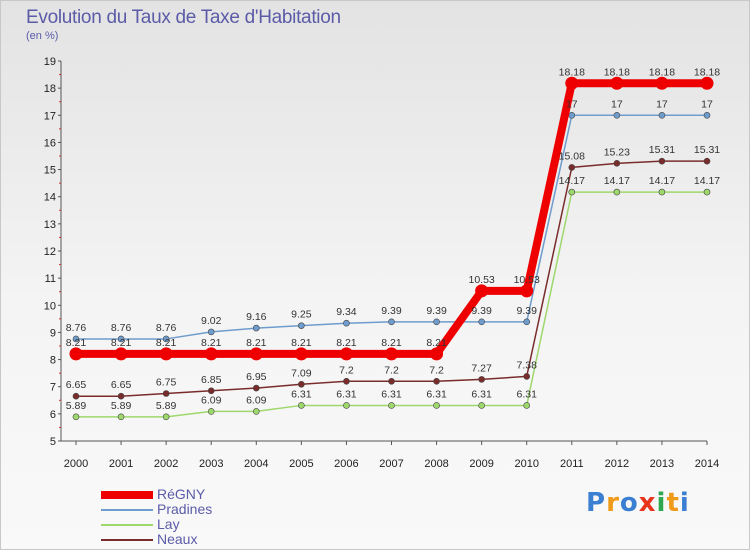 Image resolution: width=750 pixels, height=550 pixels. What do you see at coordinates (256, 377) in the screenshot?
I see `data-label: 6.95` at bounding box center [256, 377].